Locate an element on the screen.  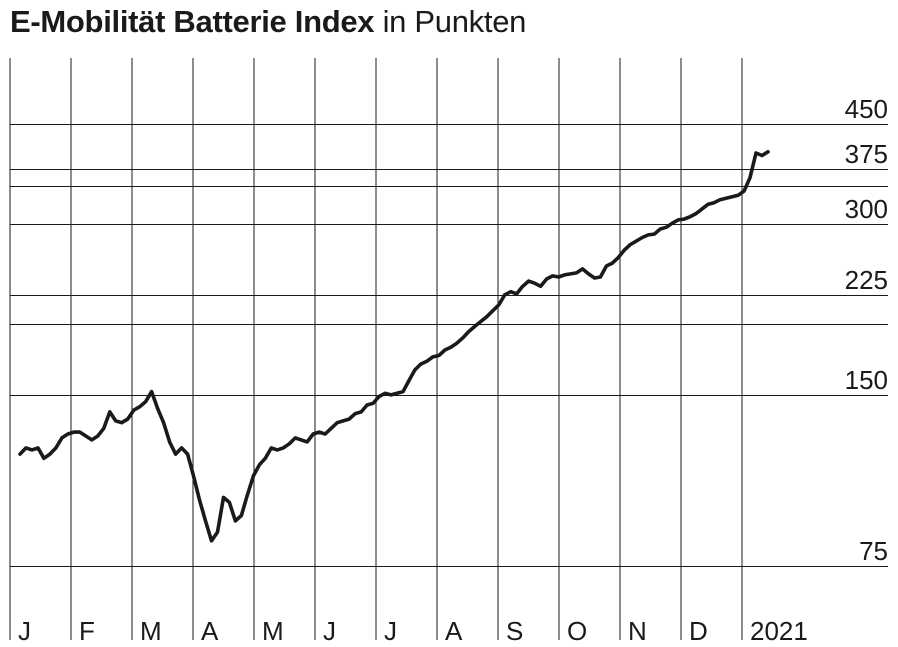
chart-title: E-Mobilität Batterie Index in Punkten is located at coordinates (268, 22).